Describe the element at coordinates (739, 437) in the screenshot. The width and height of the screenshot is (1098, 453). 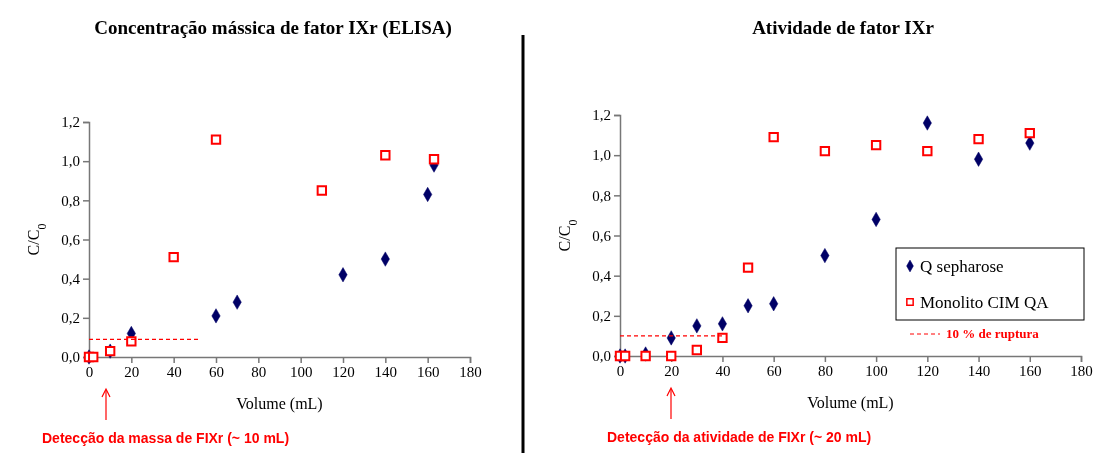
I see `text: Detecção da atividade de FIXr (~ 20 mL)` at that location.